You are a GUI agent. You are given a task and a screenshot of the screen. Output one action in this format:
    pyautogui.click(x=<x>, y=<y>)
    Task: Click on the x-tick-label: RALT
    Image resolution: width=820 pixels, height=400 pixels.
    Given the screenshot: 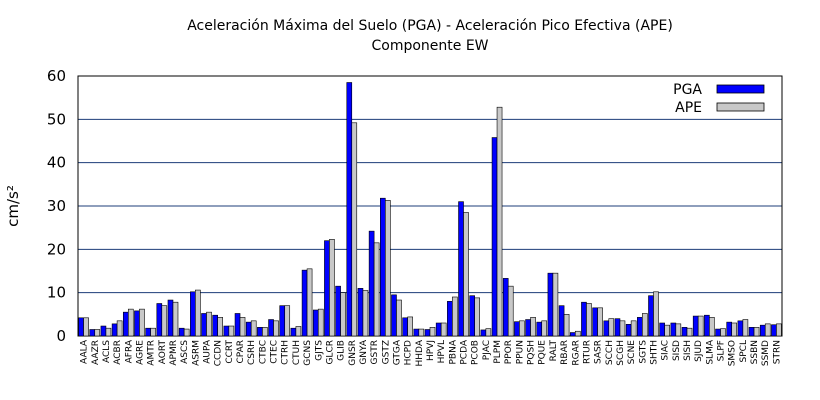 What is the action you would take?
    pyautogui.click(x=554, y=351)
    